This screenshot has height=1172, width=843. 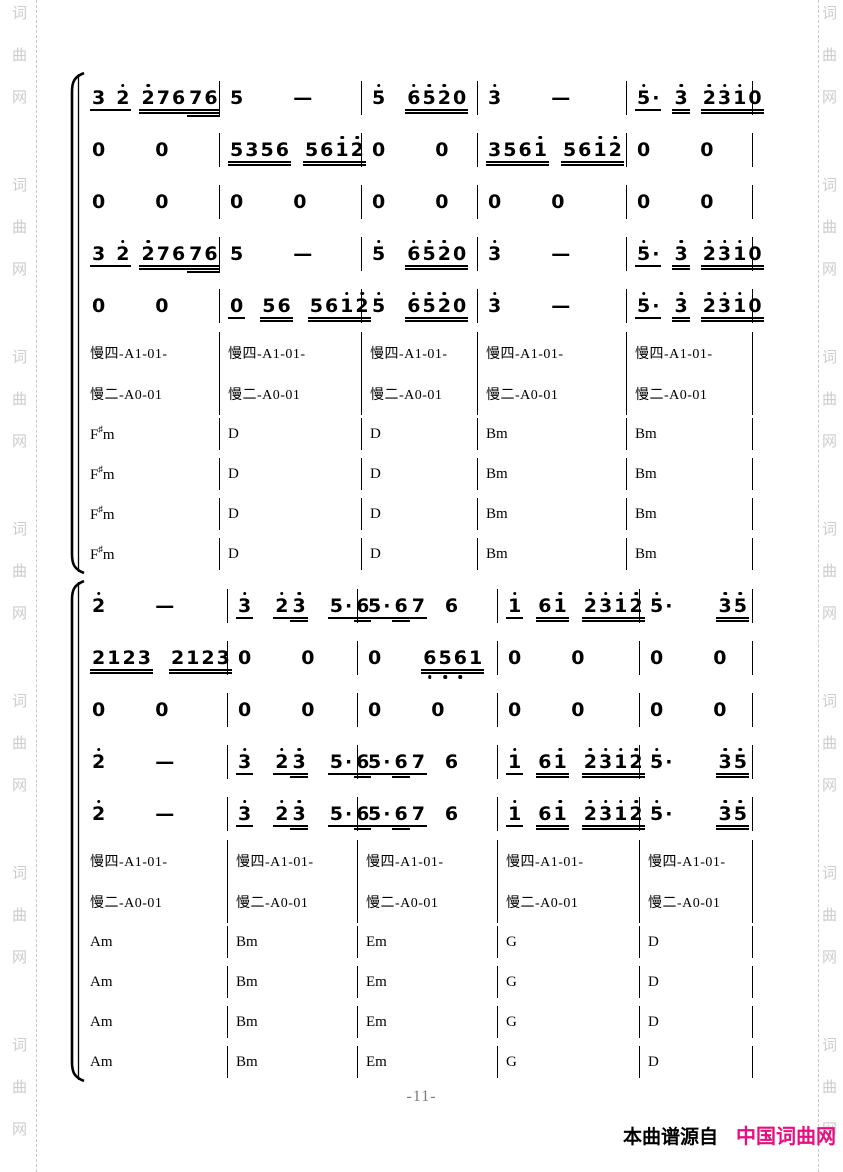 I want to click on note: ·, so click(x=669, y=813).